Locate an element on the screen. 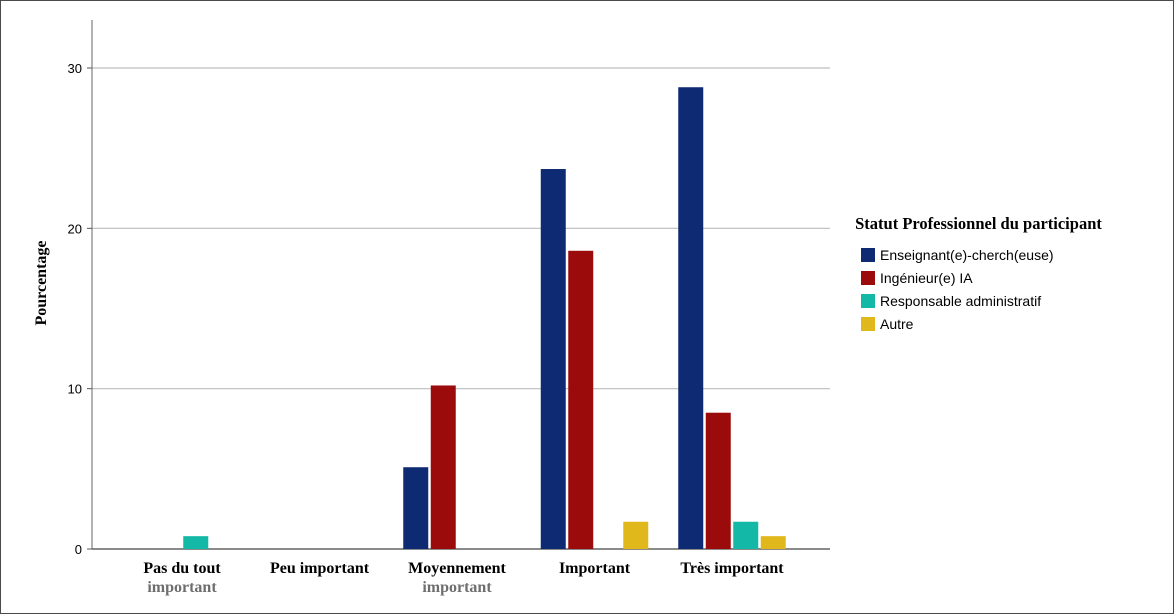 This screenshot has height=614, width=1174. bar-enseignant-e-cherch-euse--2 is located at coordinates (416, 508).